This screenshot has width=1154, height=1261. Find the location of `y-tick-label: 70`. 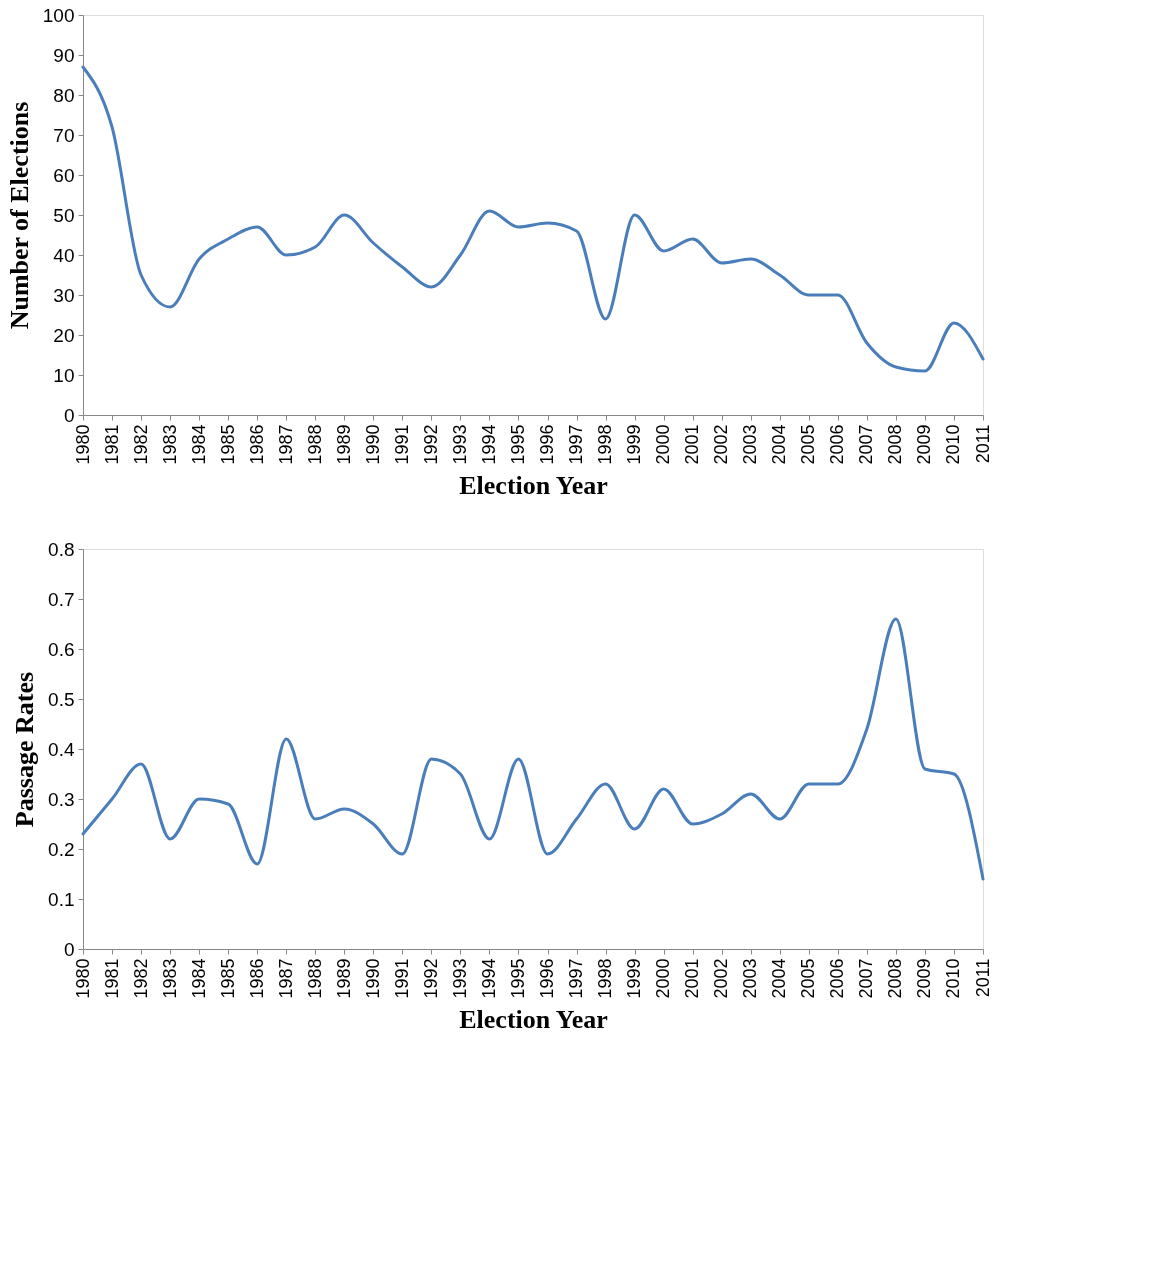

y-tick-label: 70 is located at coordinates (64, 135).